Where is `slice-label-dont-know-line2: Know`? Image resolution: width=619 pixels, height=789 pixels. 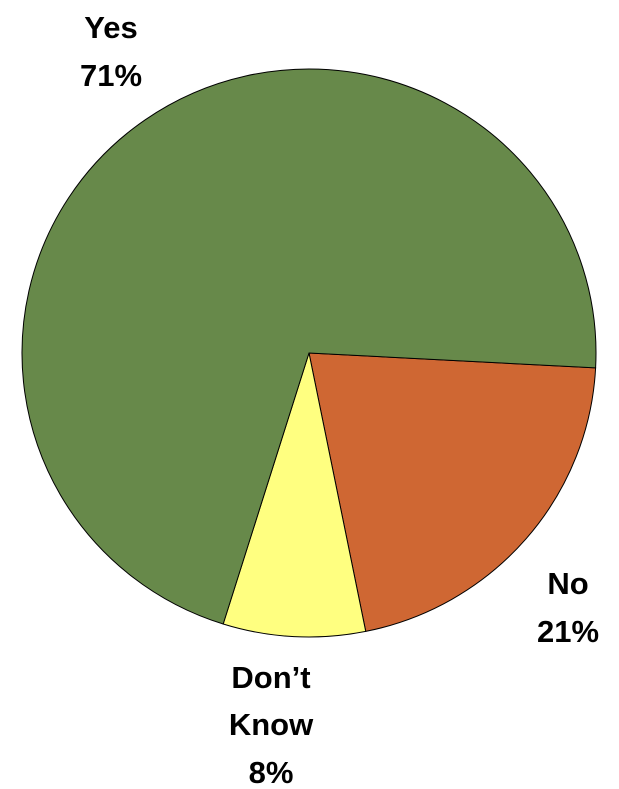
slice-label-dont-know-line2: Know is located at coordinates (271, 724).